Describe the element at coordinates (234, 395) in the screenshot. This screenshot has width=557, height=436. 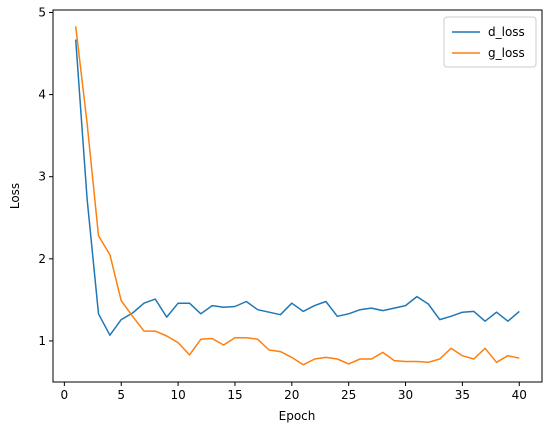
I see `x-tick-label: 15` at that location.